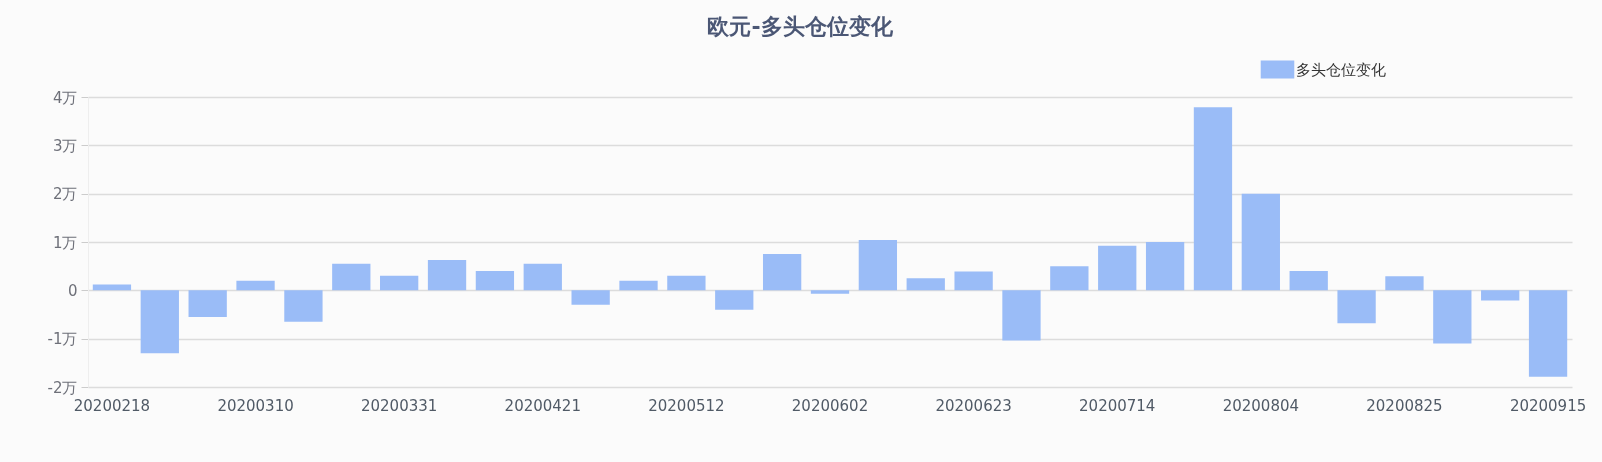  What do you see at coordinates (686, 405) in the screenshot?
I see `x-tick-label: 20200512` at bounding box center [686, 405].